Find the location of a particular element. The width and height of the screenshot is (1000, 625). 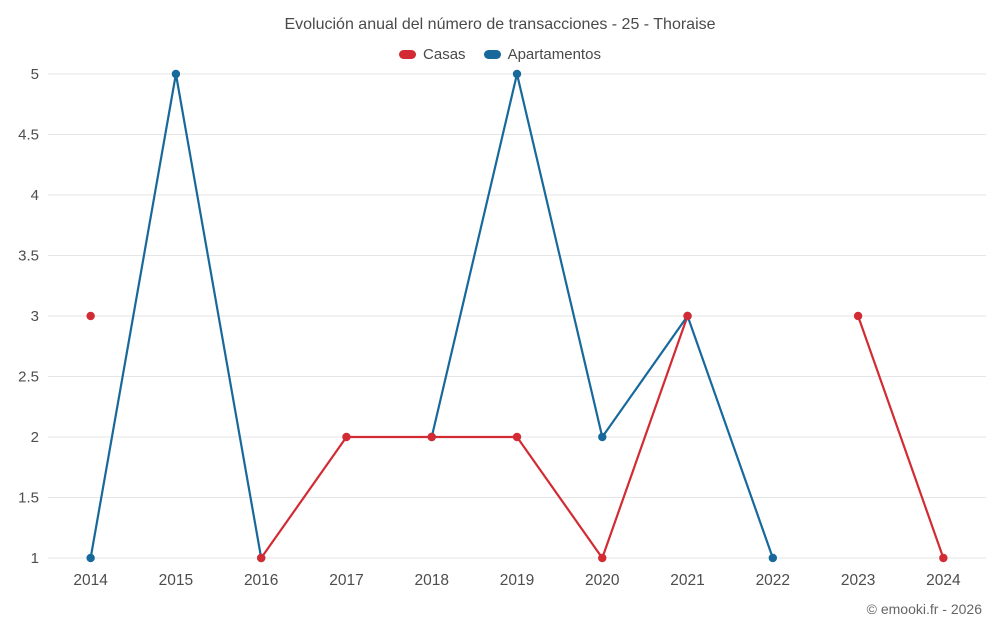

x-tick-label: 2022 is located at coordinates (773, 580).